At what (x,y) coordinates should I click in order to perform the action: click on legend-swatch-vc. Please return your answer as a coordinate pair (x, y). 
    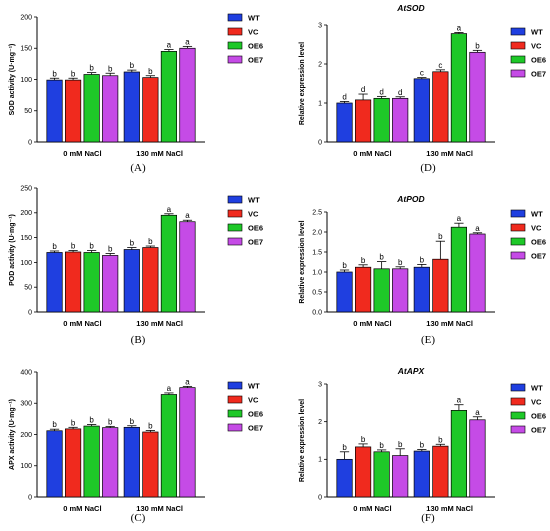
    Looking at the image, I should click on (518, 227).